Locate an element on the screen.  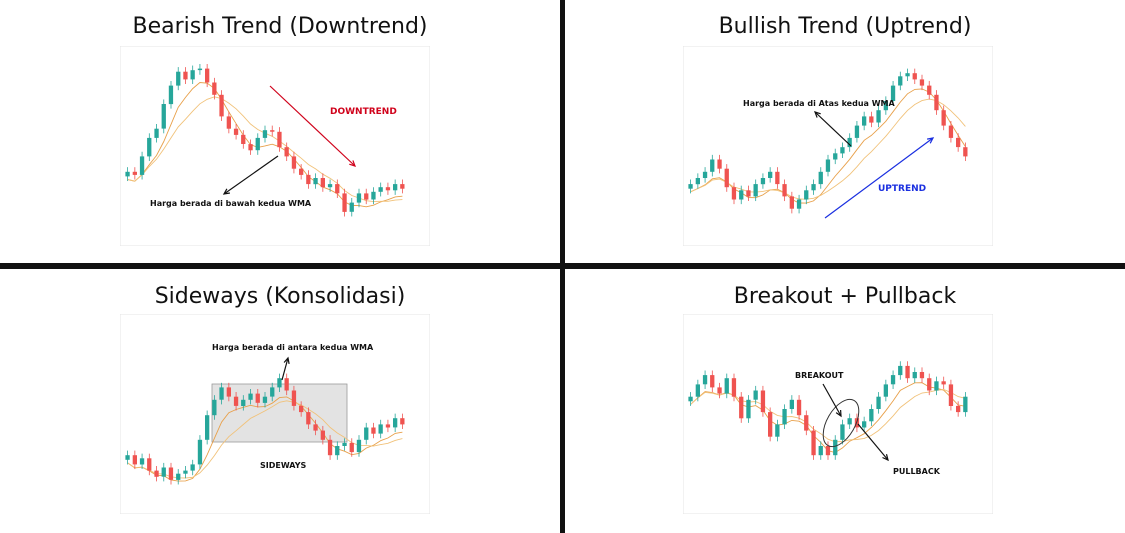
panel-title-bearish: Bearish Trend (Downtrend) is located at coordinates (280, 26).